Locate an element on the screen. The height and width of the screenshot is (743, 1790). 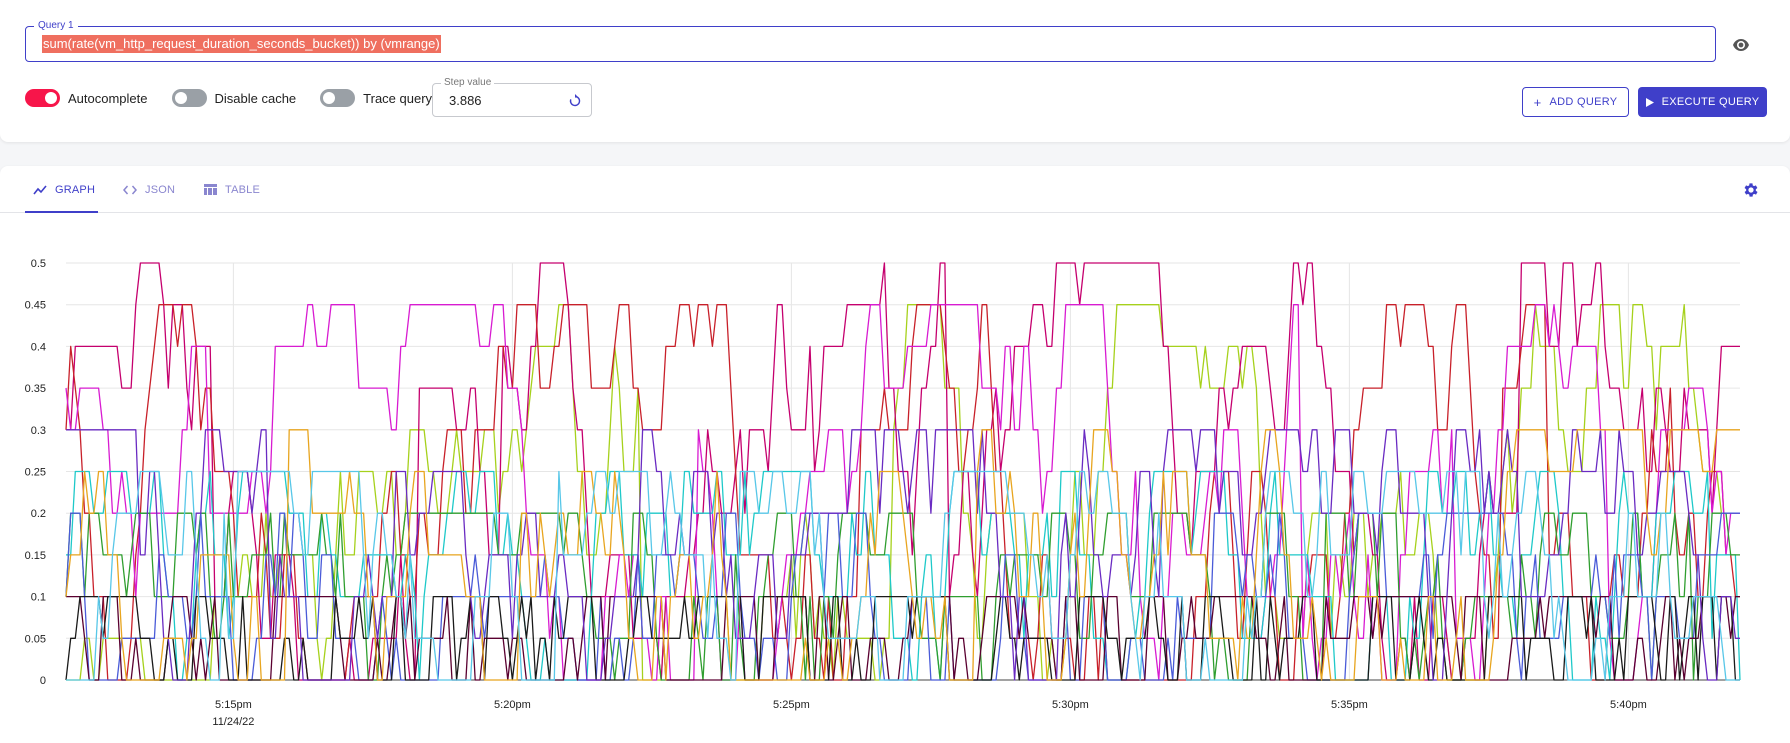
y-tick-label: 0.5 is located at coordinates (38, 264).